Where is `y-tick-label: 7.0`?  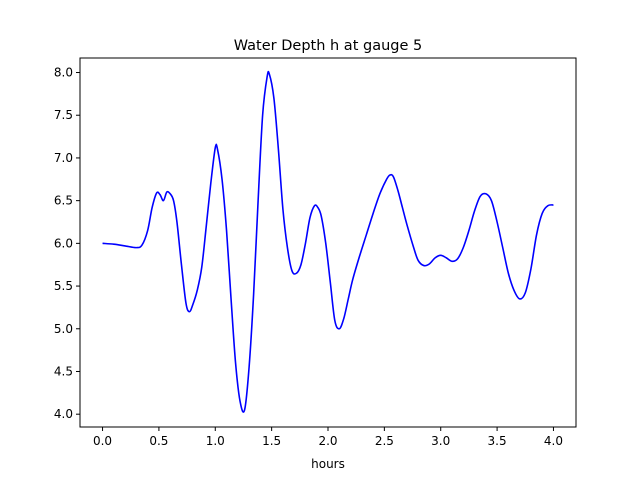
y-tick-label: 7.0 is located at coordinates (63, 158).